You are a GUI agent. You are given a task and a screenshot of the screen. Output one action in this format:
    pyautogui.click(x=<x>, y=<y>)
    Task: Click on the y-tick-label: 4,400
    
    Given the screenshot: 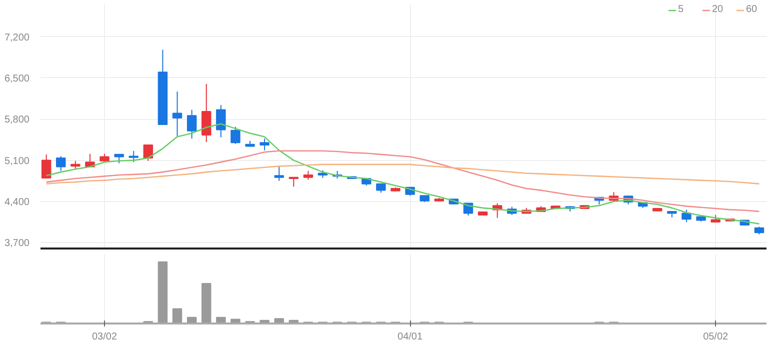 What is the action you would take?
    pyautogui.click(x=17, y=202)
    